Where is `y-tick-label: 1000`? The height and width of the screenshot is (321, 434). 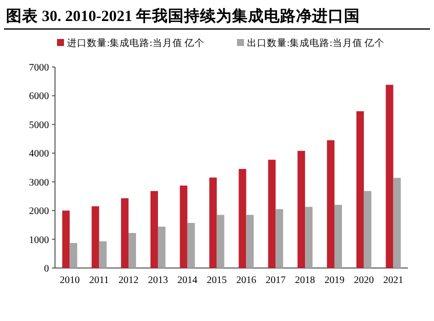 y-tick-label: 1000 is located at coordinates (39, 240).